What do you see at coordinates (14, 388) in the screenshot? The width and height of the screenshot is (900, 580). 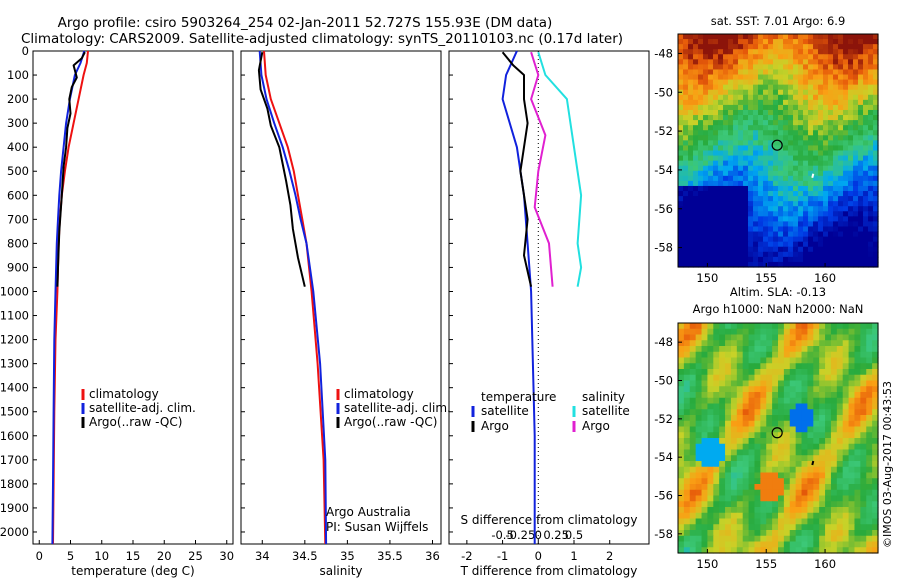 I see `y-tick-label: 1400` at bounding box center [14, 388].